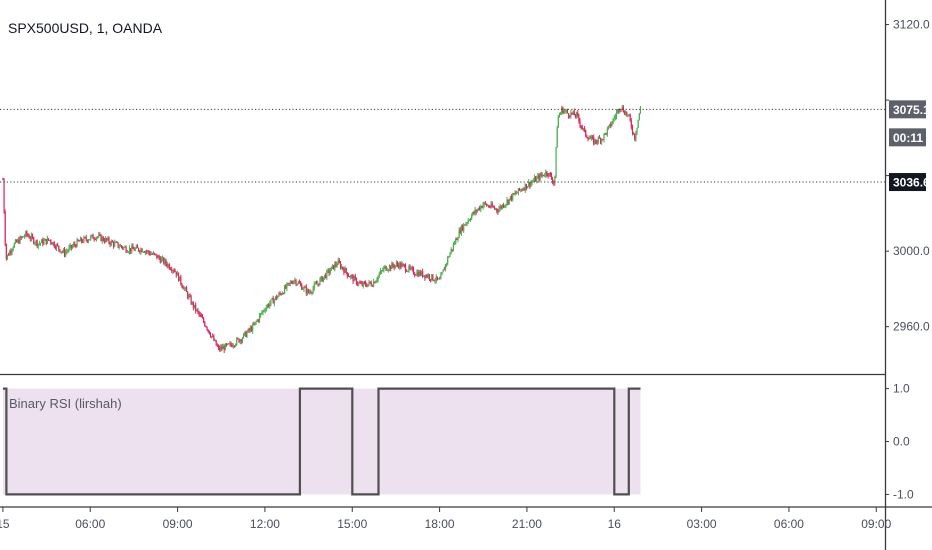  Describe the element at coordinates (911, 110) in the screenshot. I see `last-price-label: 3075.1` at that location.